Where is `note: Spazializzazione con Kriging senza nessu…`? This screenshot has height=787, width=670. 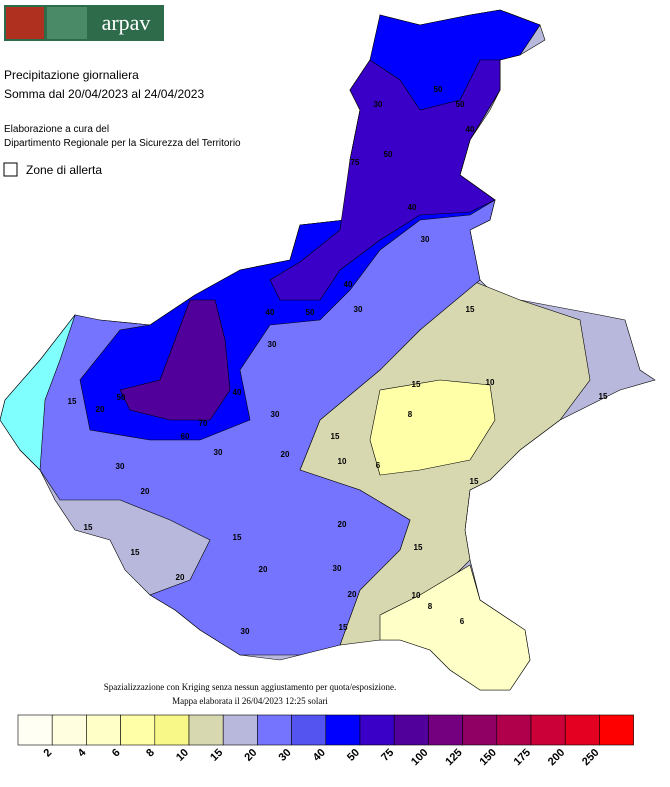 note: Spazializzazione con Kriging senza nessu… is located at coordinates (250, 687).